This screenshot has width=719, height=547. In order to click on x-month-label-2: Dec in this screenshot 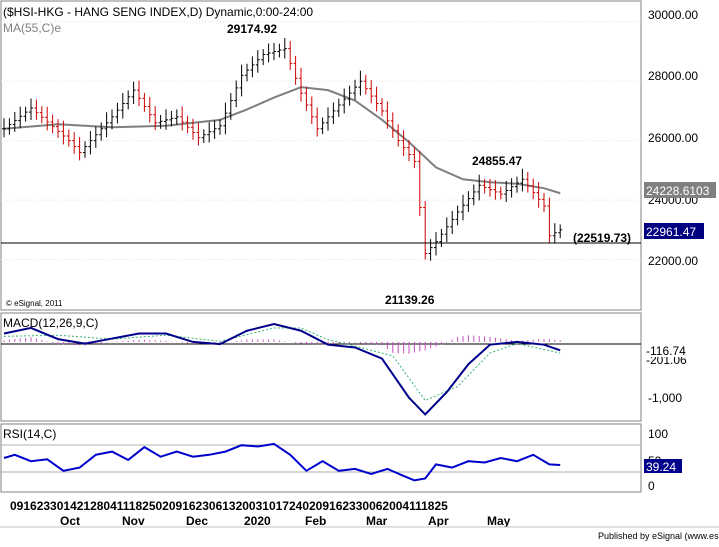, I will do `click(197, 521)`.